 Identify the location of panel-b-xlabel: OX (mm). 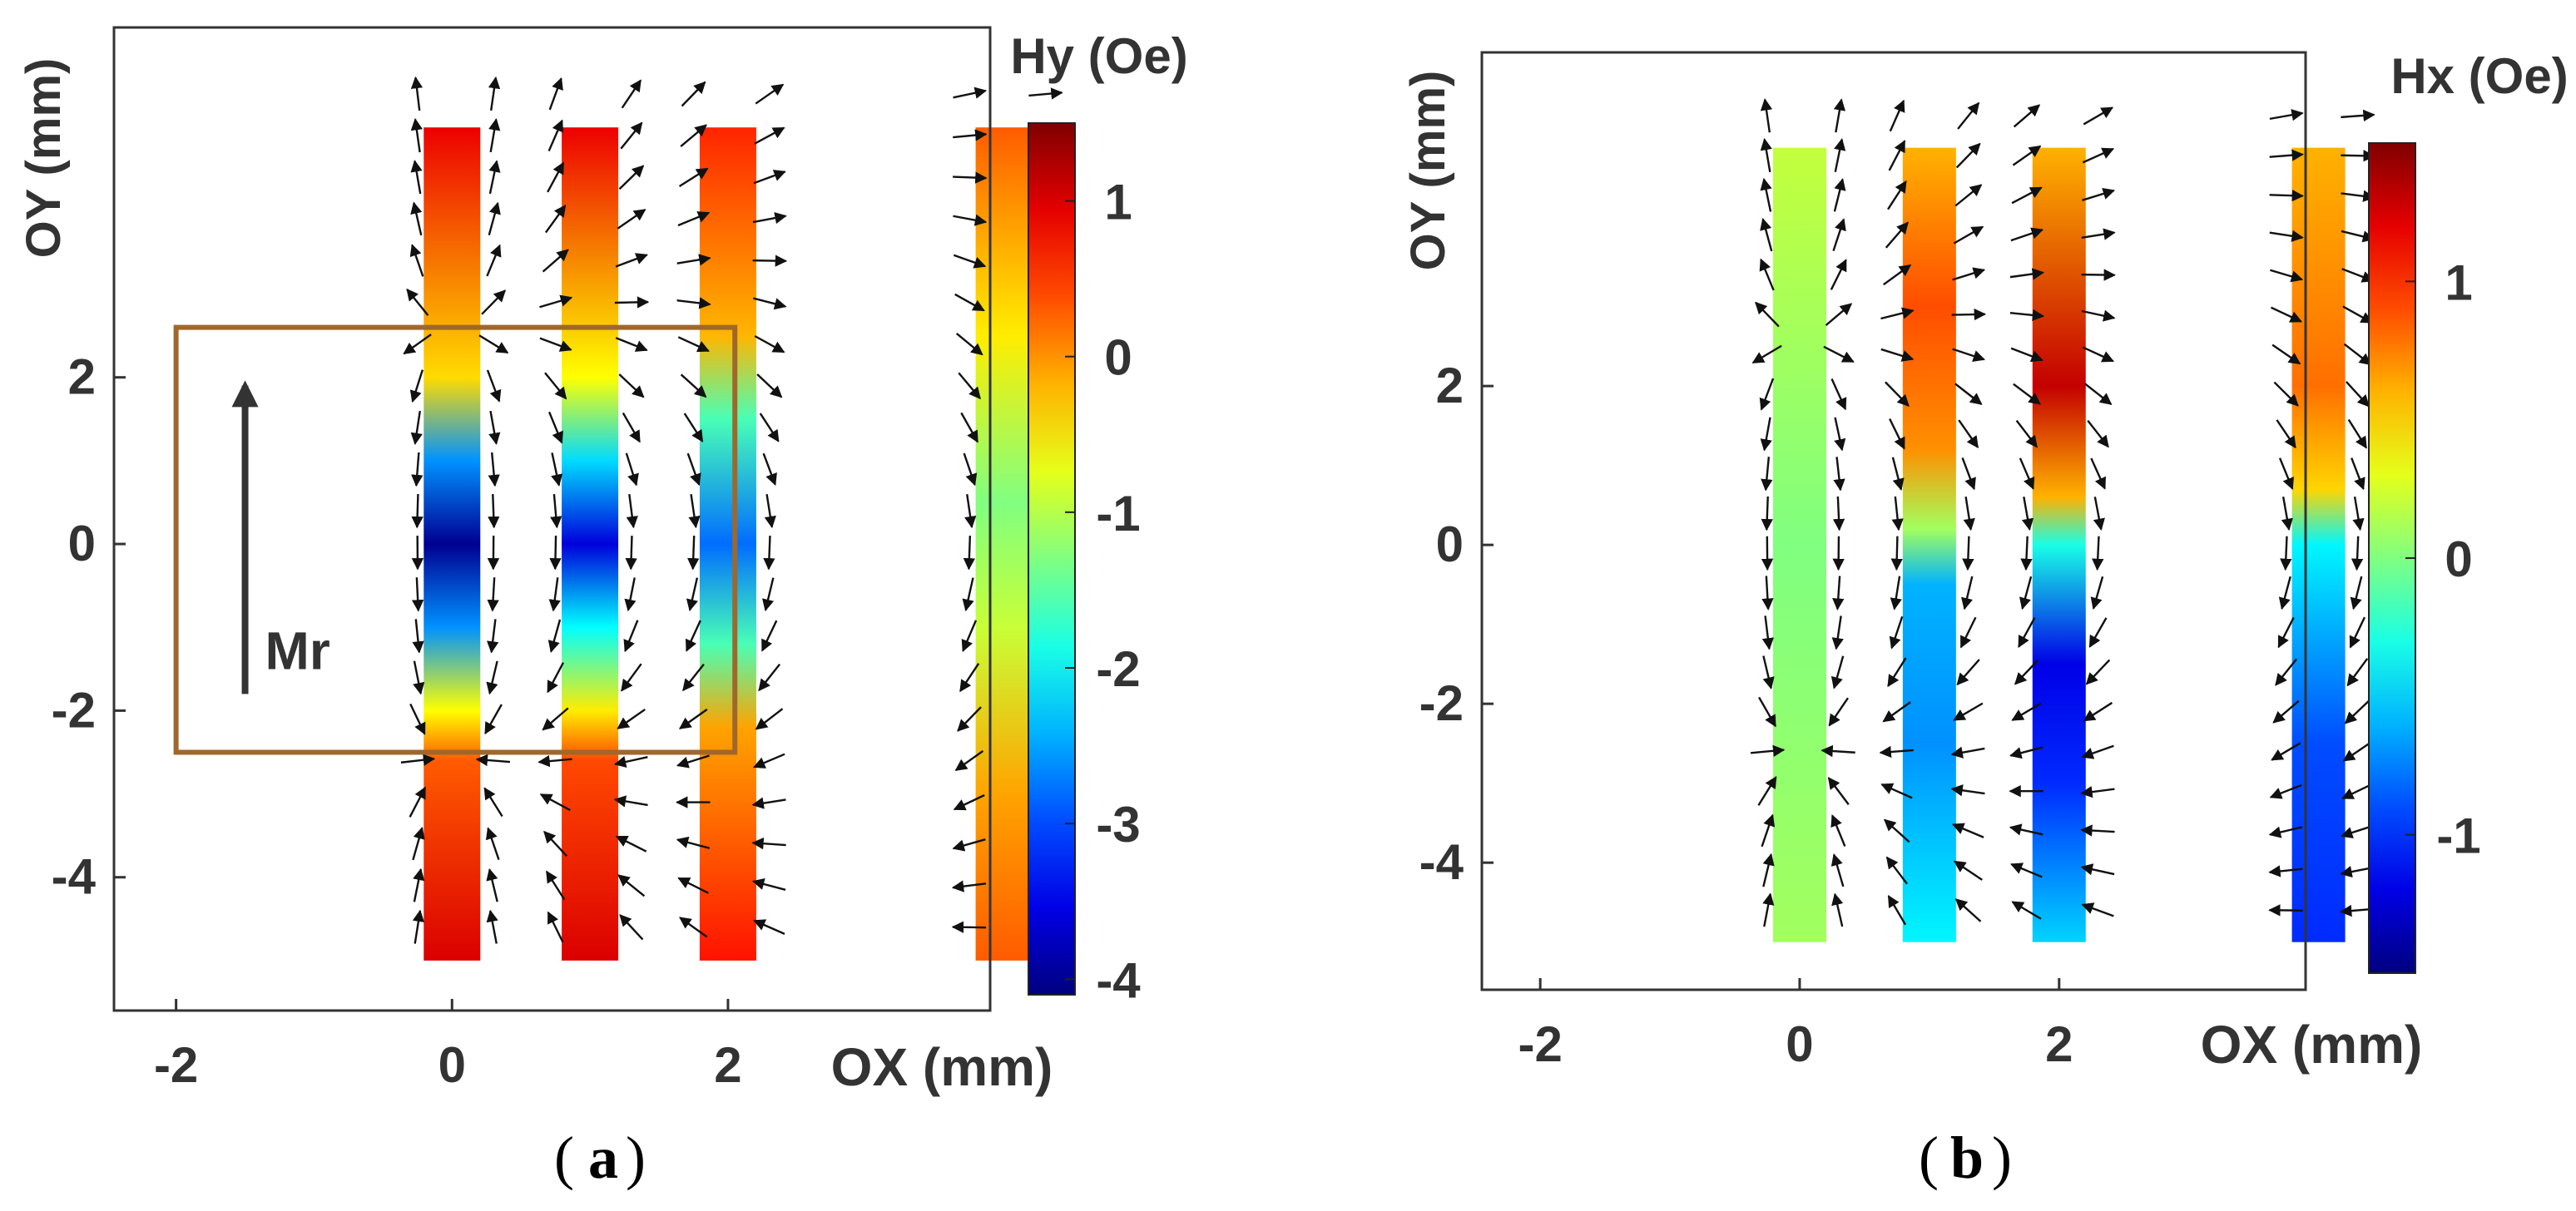
(2312, 1045).